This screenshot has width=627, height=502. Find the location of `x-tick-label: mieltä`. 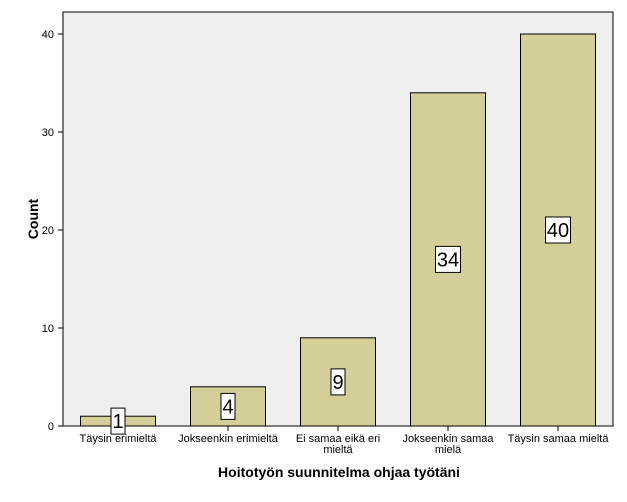

x-tick-label: mieltä is located at coordinates (338, 450).